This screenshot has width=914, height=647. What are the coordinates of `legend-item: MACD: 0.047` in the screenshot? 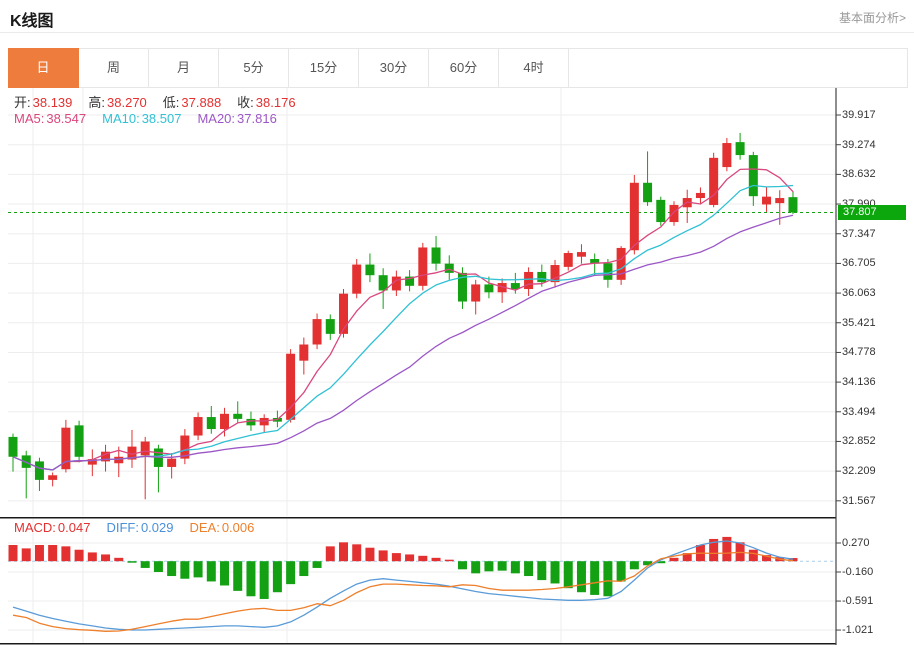 It's located at (52, 527).